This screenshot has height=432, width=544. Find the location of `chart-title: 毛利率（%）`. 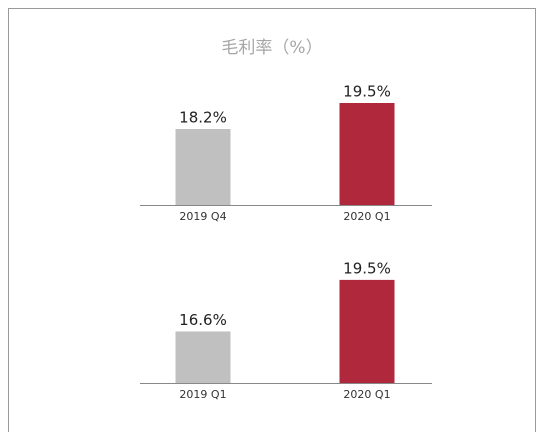

chart-title: 毛利率（%） is located at coordinates (271, 48).